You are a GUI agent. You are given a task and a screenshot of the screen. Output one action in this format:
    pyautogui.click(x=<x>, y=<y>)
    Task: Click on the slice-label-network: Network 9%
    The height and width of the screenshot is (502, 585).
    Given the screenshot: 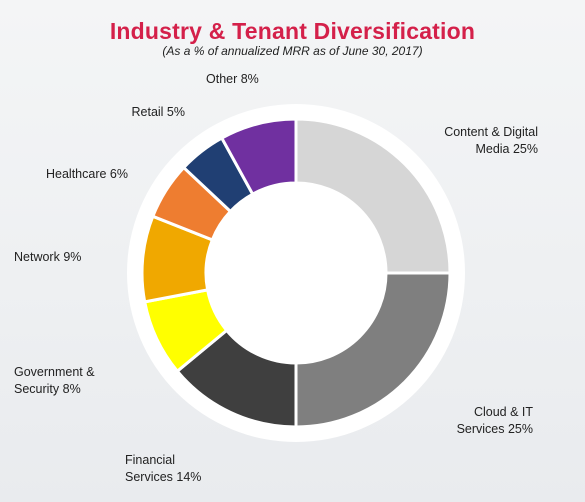 What is the action you would take?
    pyautogui.click(x=48, y=257)
    